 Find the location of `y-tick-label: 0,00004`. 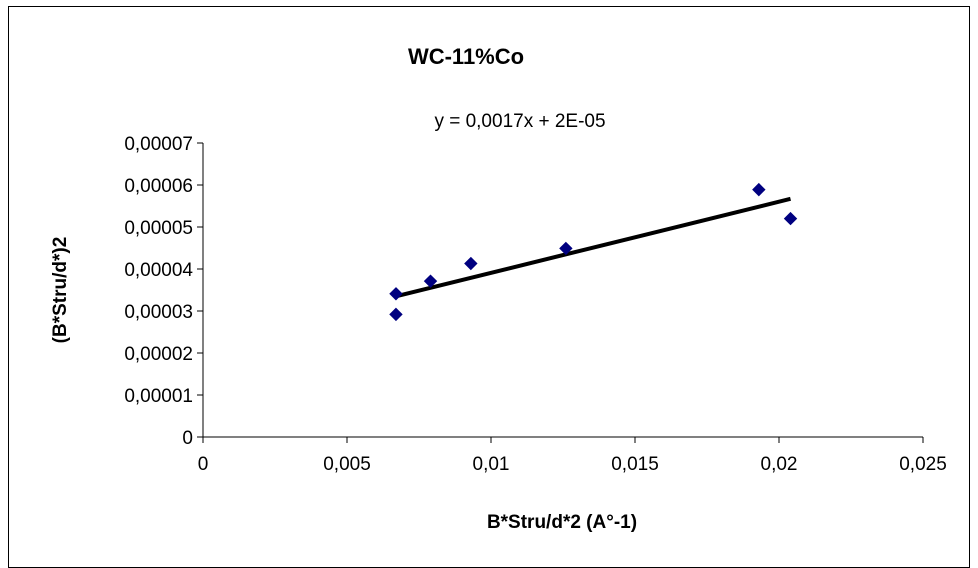

y-tick-label: 0,00004 is located at coordinates (158, 270).